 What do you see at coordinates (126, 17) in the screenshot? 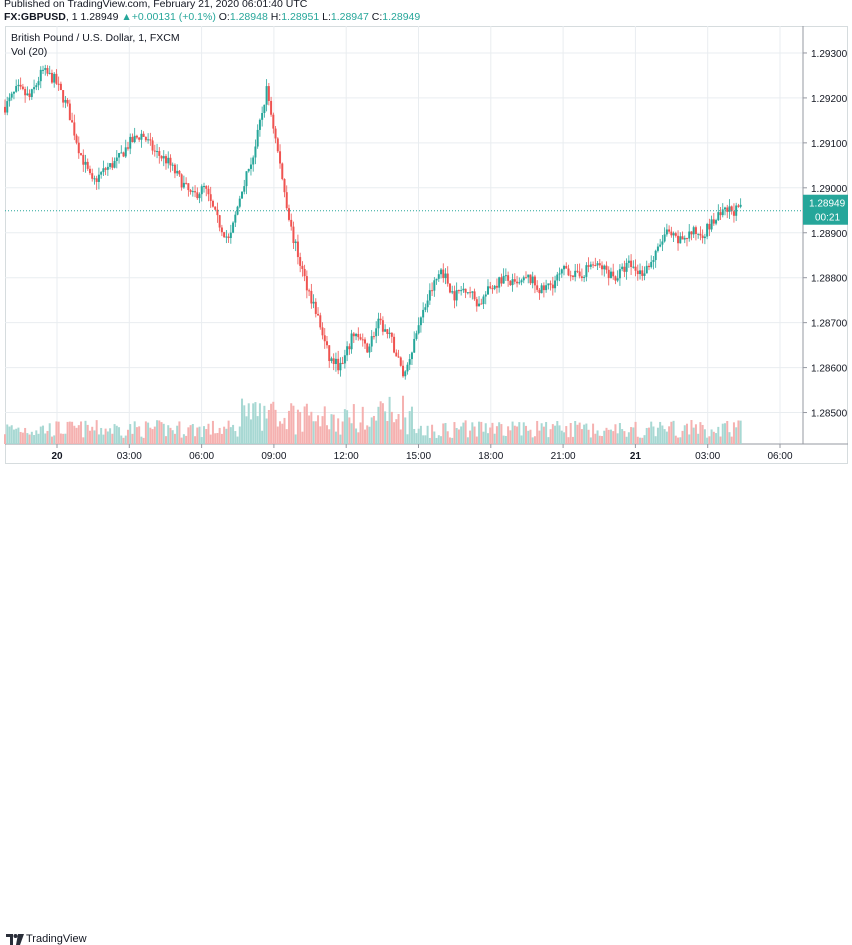
I see `up-arrow-icon: ▲` at bounding box center [126, 17].